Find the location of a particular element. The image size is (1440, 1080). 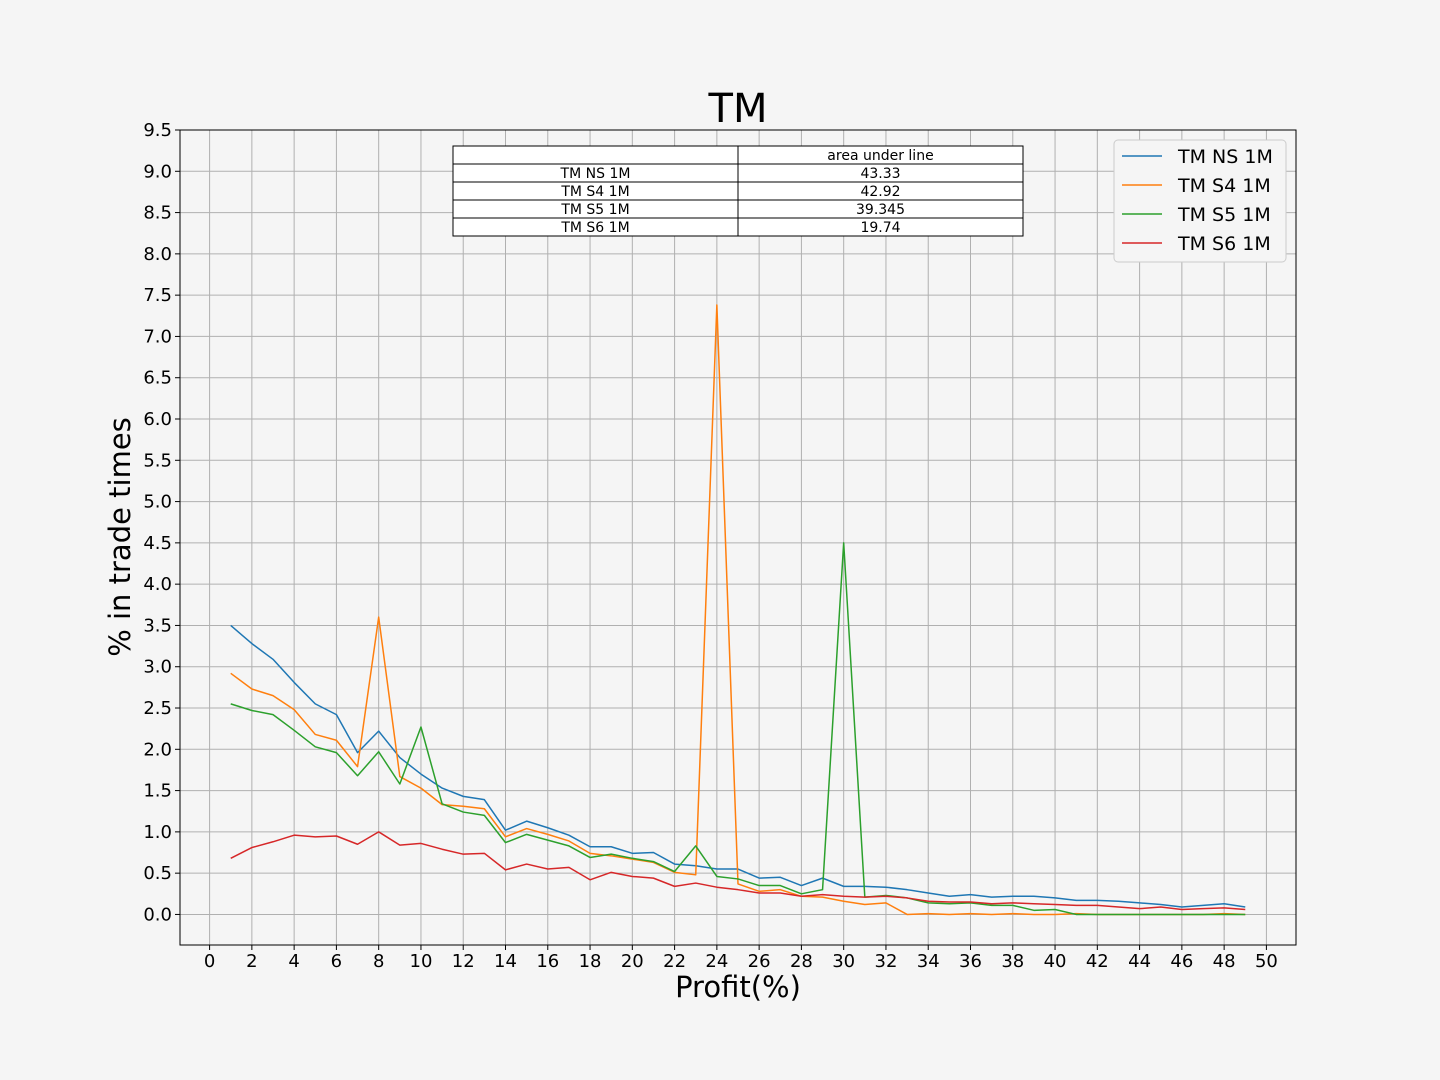

y-tick-label: 3.5 is located at coordinates (157, 625).